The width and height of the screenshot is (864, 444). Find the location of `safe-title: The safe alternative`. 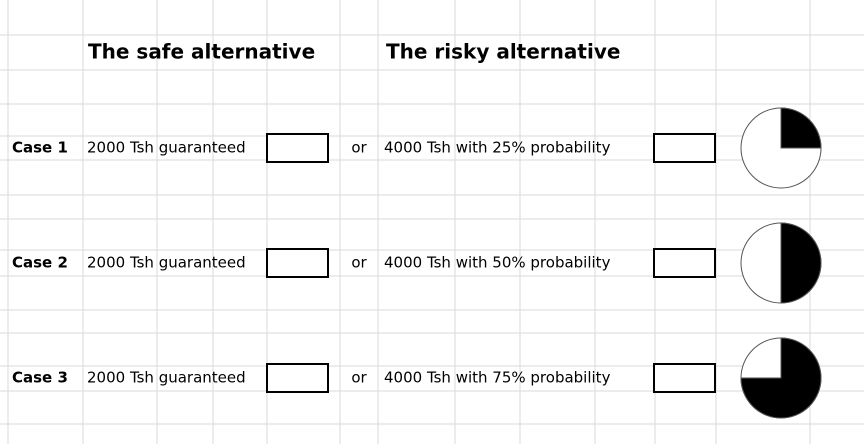

safe-title: The safe alternative is located at coordinates (201, 52).